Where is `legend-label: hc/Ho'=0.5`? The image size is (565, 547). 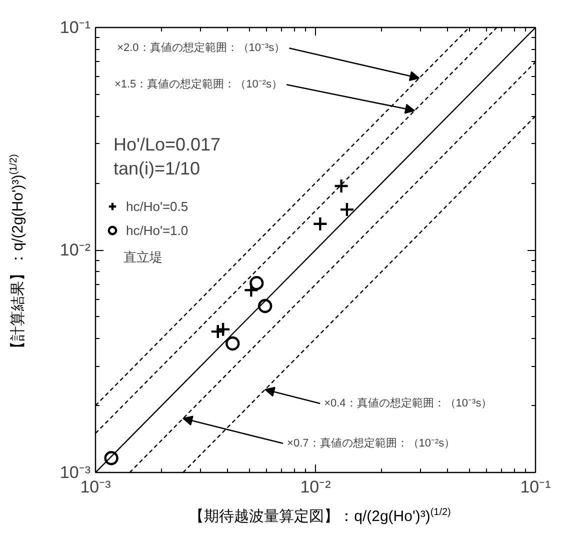 legend-label: hc/Ho'=0.5 is located at coordinates (157, 206).